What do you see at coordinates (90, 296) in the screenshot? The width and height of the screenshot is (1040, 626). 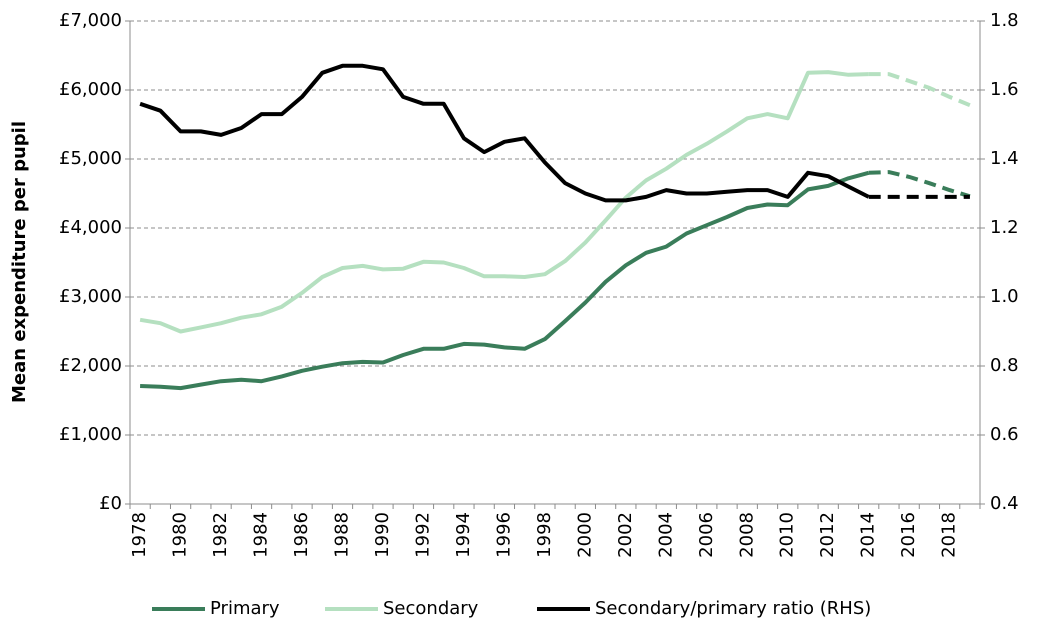 I see `y-tick-label: £3,000` at bounding box center [90, 296].